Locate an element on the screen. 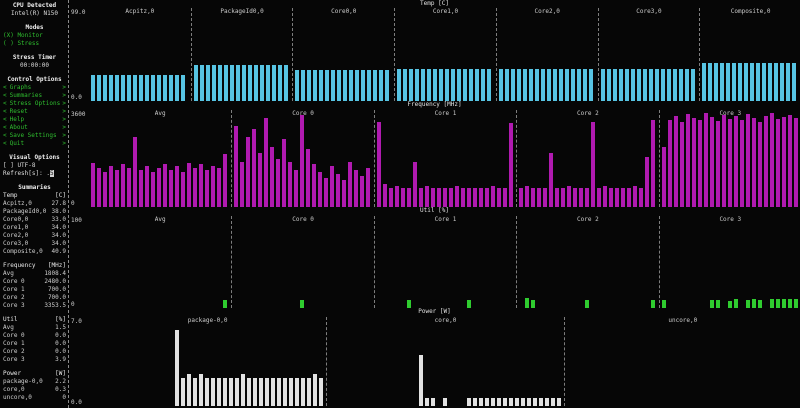 This screenshot has width=800, height=408. menu-item-quit: < Quit > is located at coordinates (34, 144).